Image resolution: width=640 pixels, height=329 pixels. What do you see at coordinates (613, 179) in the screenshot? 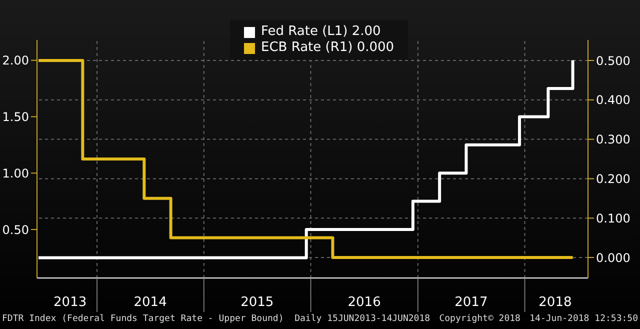
I see `y2-tick-label: 0.200` at bounding box center [613, 179].